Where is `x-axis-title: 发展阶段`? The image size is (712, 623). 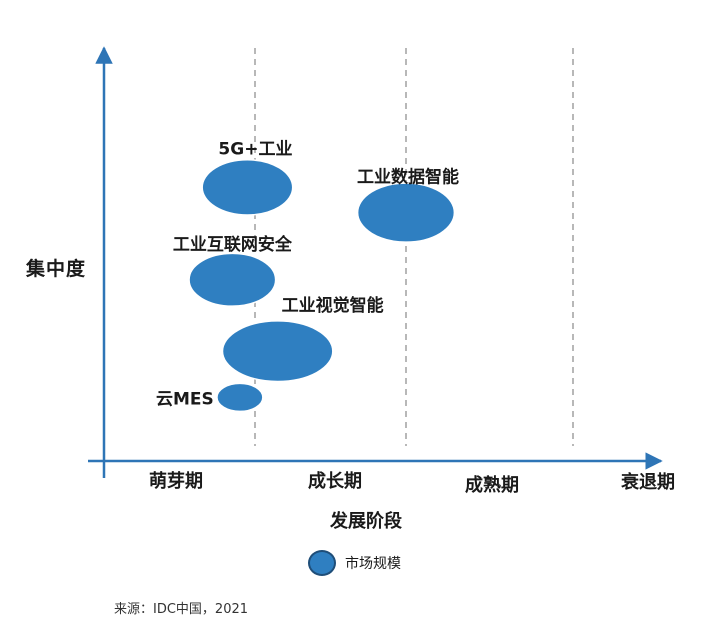 x-axis-title: 发展阶段 is located at coordinates (366, 521).